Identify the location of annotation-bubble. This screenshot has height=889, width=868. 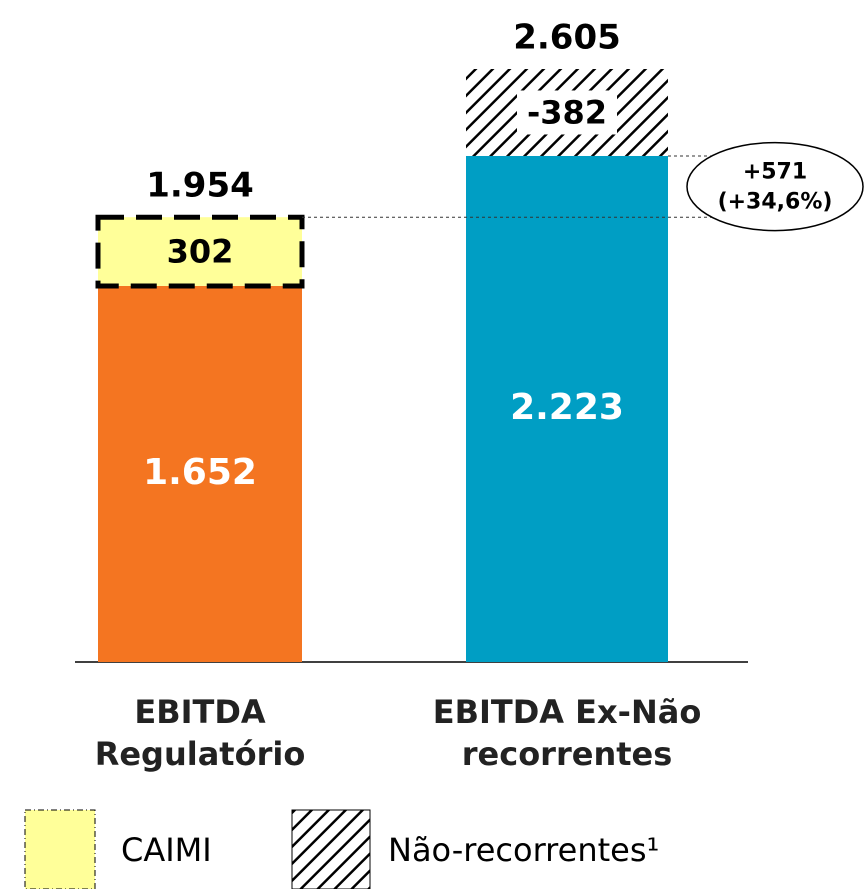
(775, 186).